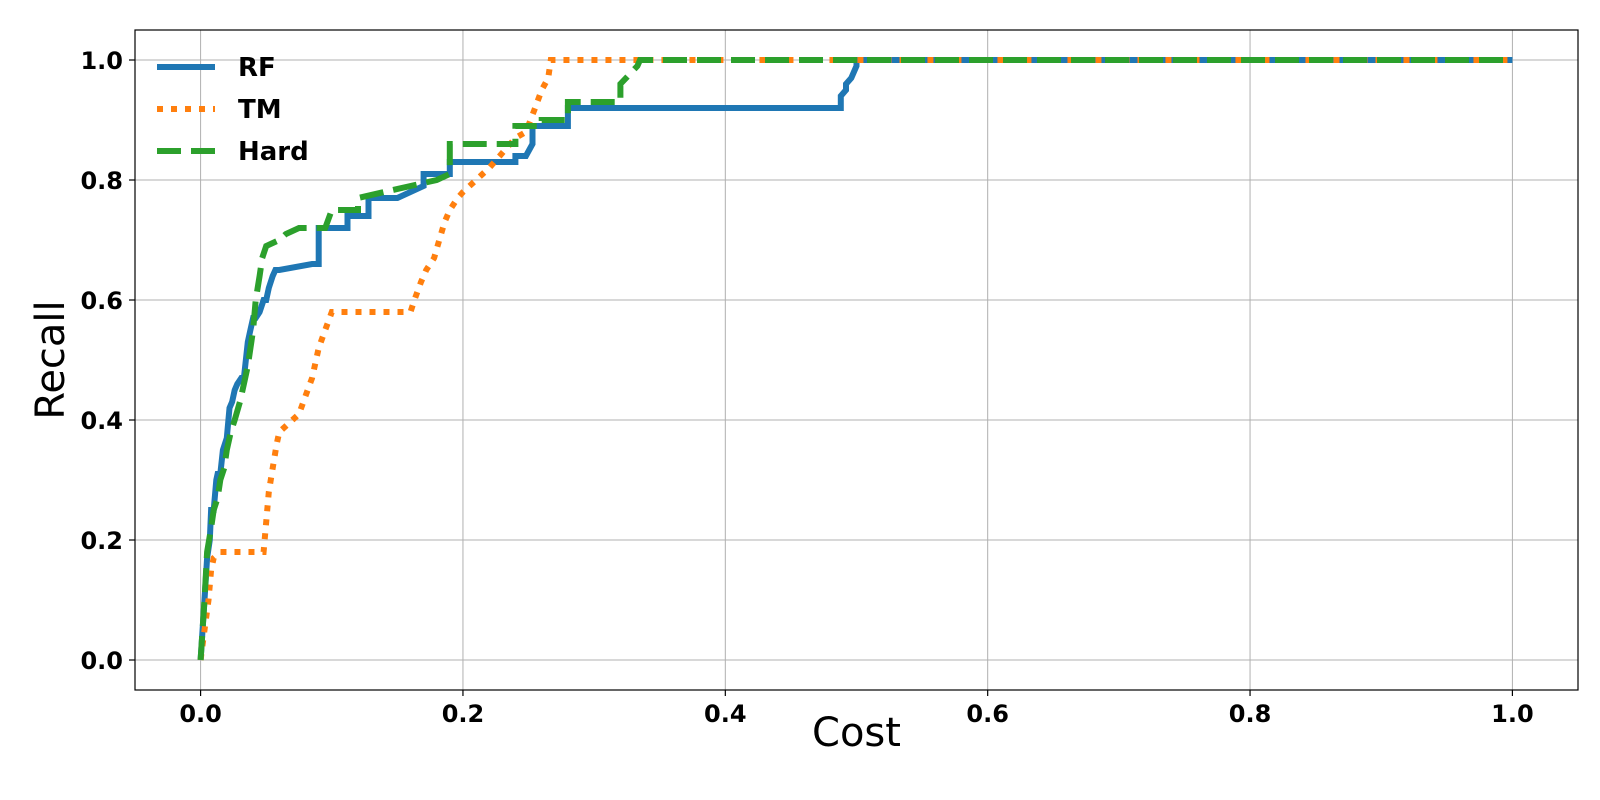 The image size is (1600, 800). Describe the element at coordinates (101, 421) in the screenshot. I see `y-tick-label: 0.4` at that location.